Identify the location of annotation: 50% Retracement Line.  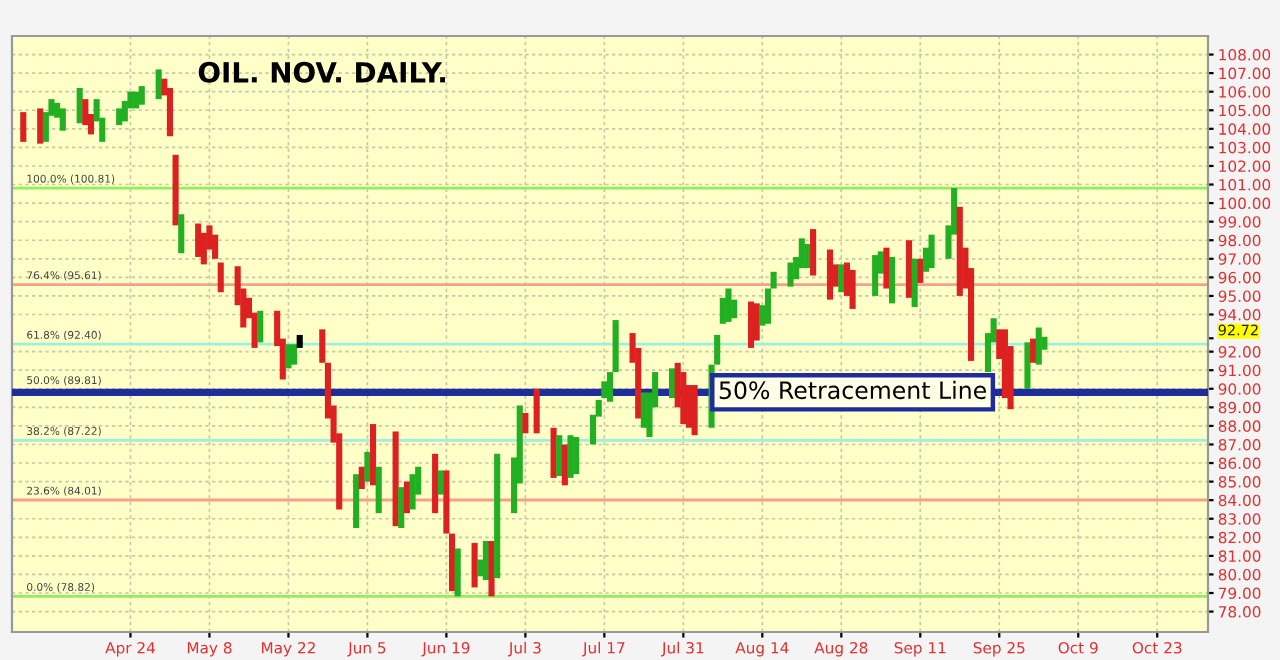
(852, 390).